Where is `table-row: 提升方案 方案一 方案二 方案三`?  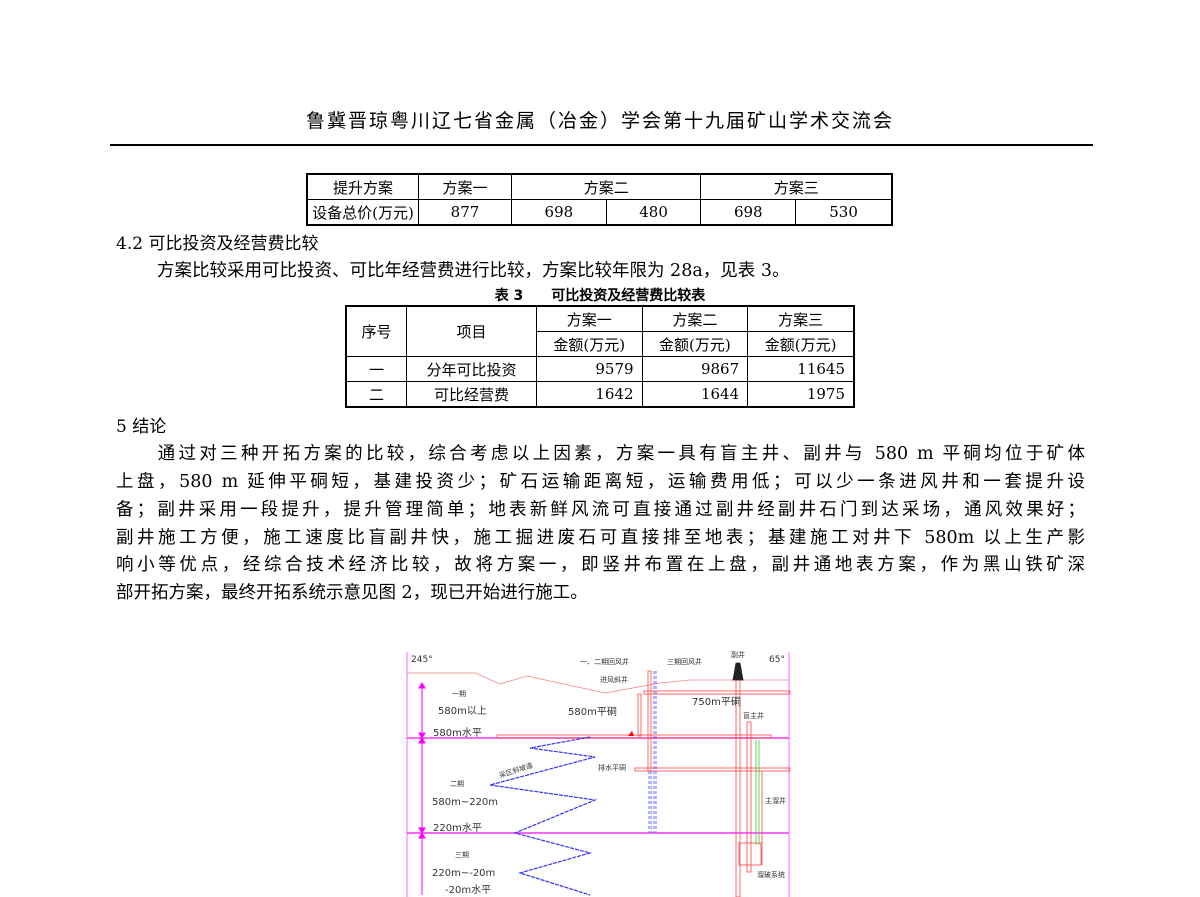
table-row: 提升方案 方案一 方案二 方案三 is located at coordinates (599, 186).